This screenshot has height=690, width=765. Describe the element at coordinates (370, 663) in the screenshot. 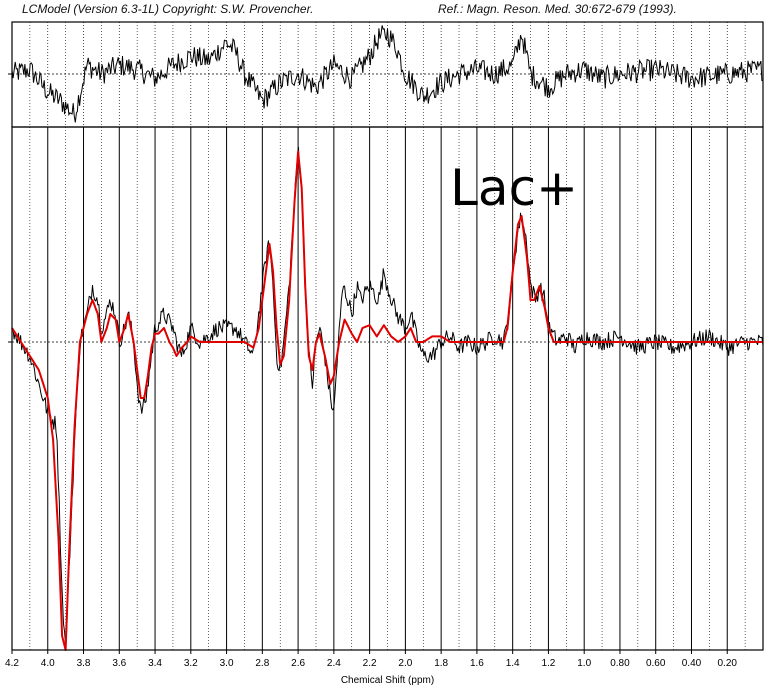

I see `x-tick-label: 2.2` at that location.